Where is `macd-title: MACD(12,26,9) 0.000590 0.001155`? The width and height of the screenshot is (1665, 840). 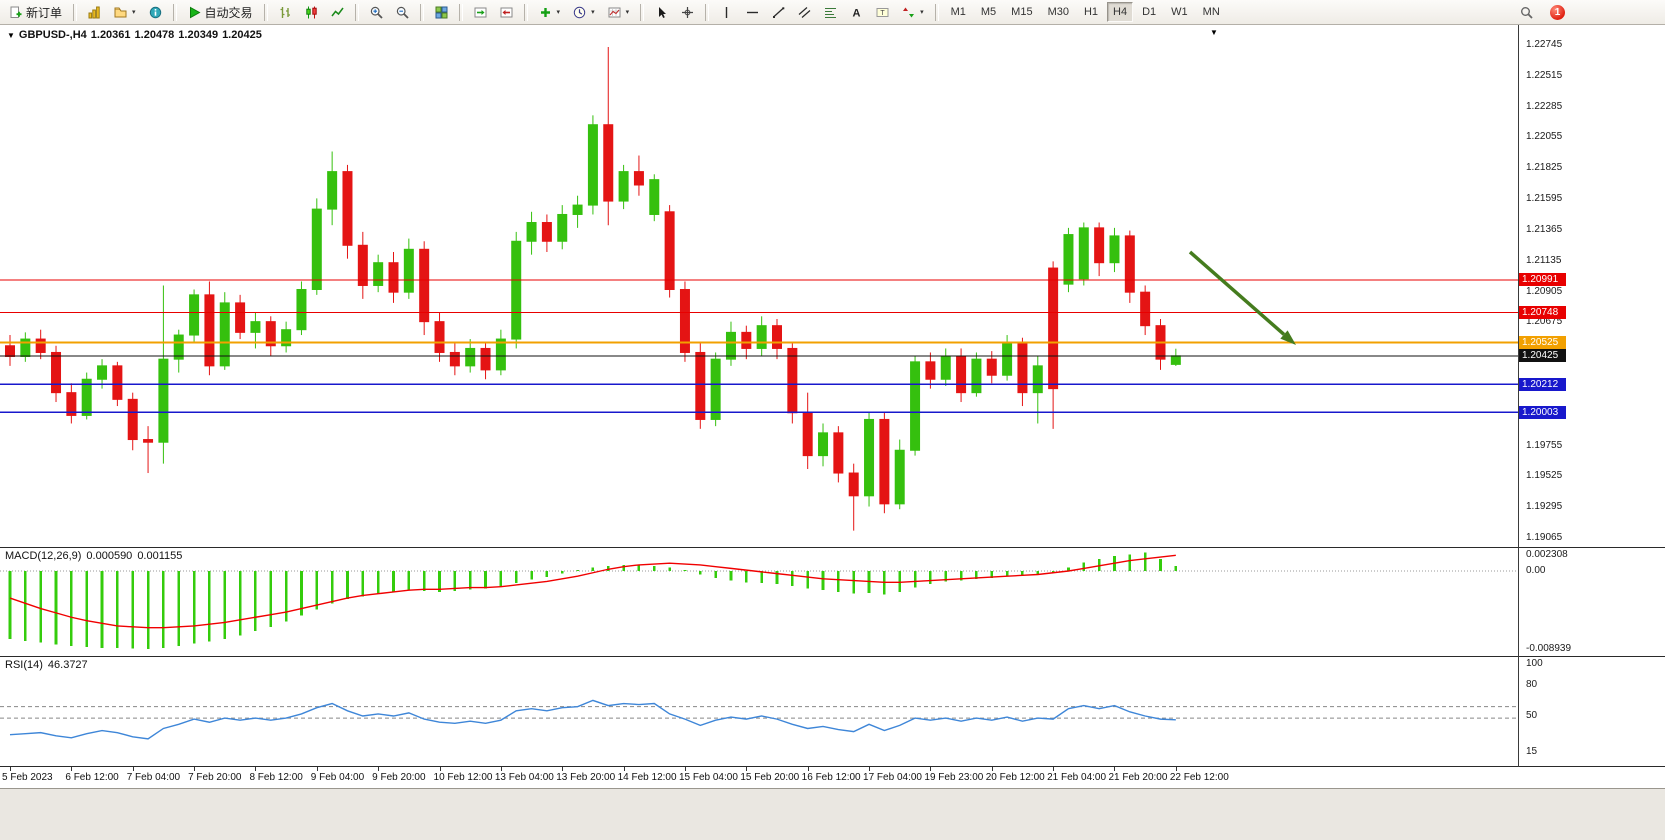
macd-title: MACD(12,26,9) 0.000590 0.001155 is located at coordinates (96, 556).